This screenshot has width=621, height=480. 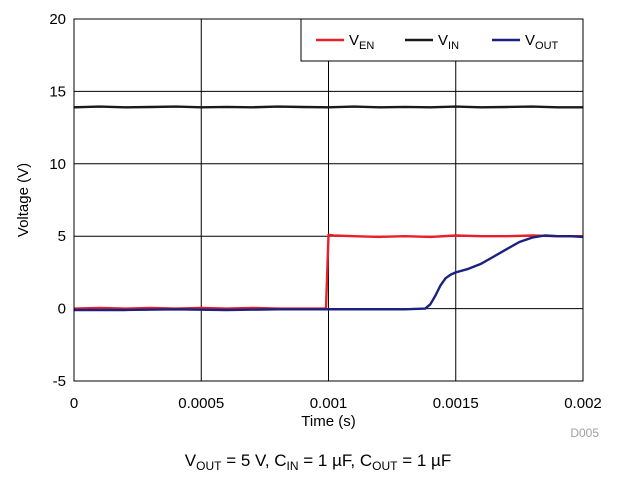 I want to click on series-line-out, so click(x=329, y=273).